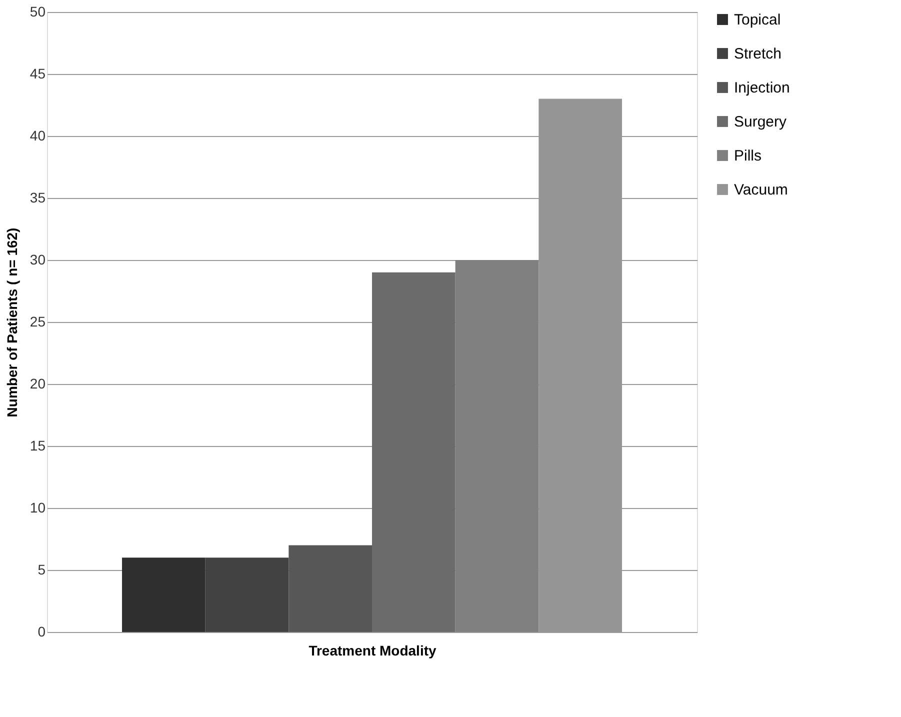 This screenshot has height=717, width=901. Describe the element at coordinates (38, 74) in the screenshot. I see `y-tick-label: 45` at that location.